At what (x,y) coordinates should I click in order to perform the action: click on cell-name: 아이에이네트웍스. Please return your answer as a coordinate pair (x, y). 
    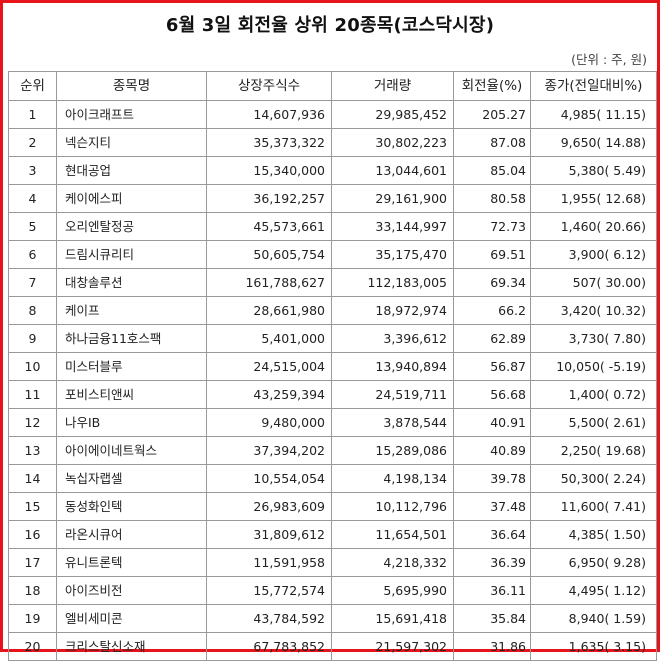
    Looking at the image, I should click on (131, 450).